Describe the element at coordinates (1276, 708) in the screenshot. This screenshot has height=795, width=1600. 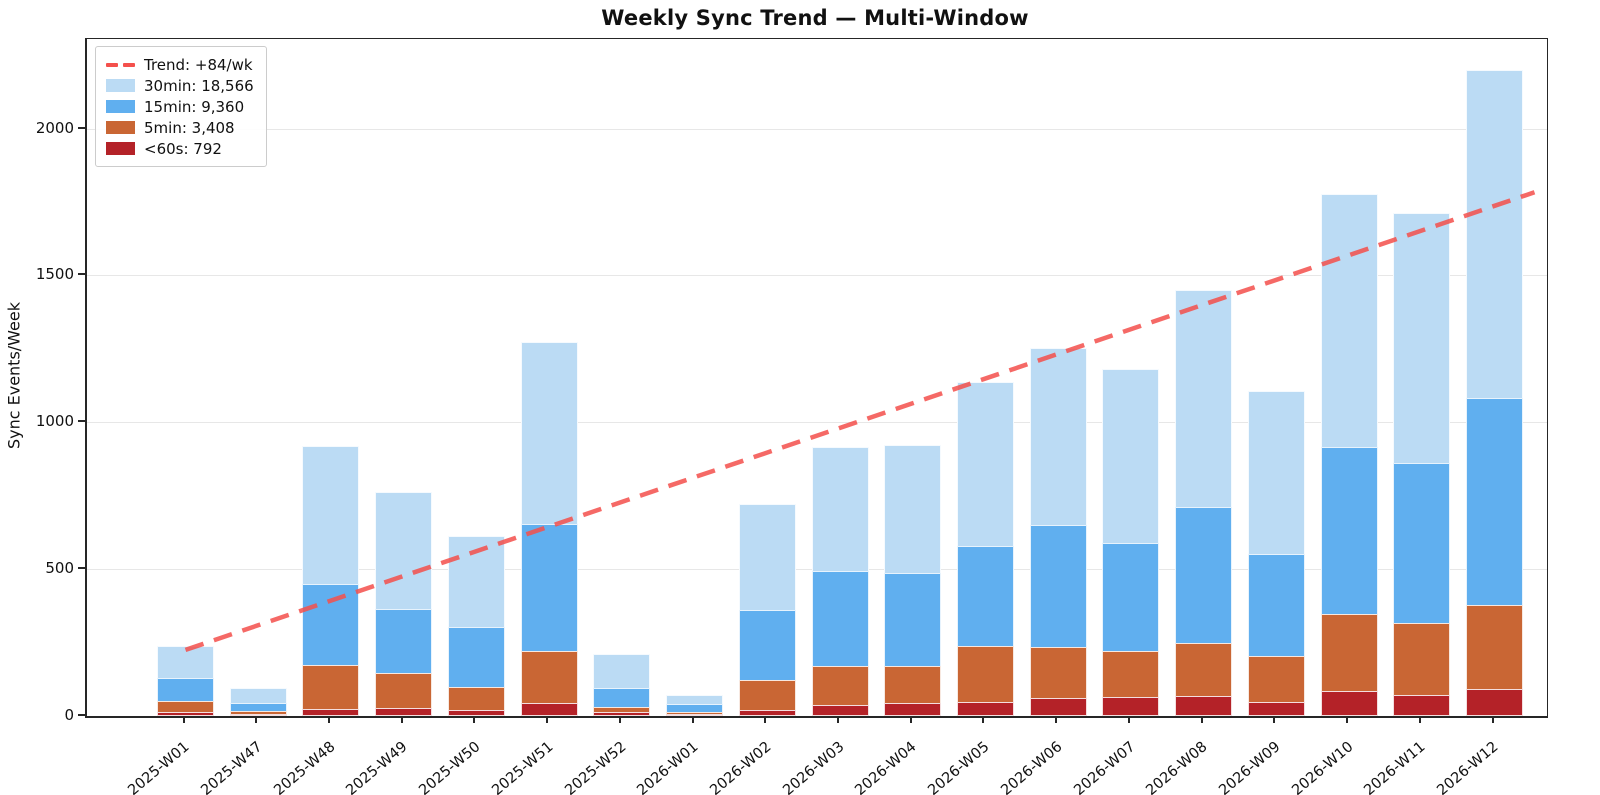
I see `bar-2026-W09-<60s` at that location.